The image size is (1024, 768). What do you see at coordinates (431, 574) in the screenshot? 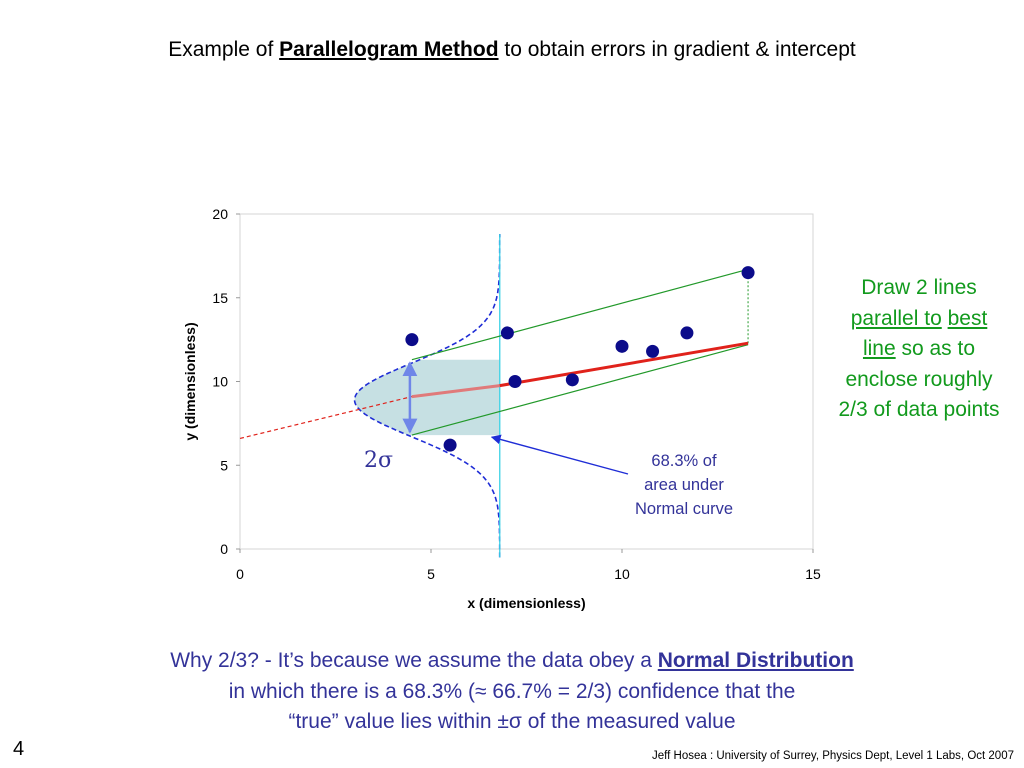
I see `x-tick-label-5: 5` at bounding box center [431, 574].